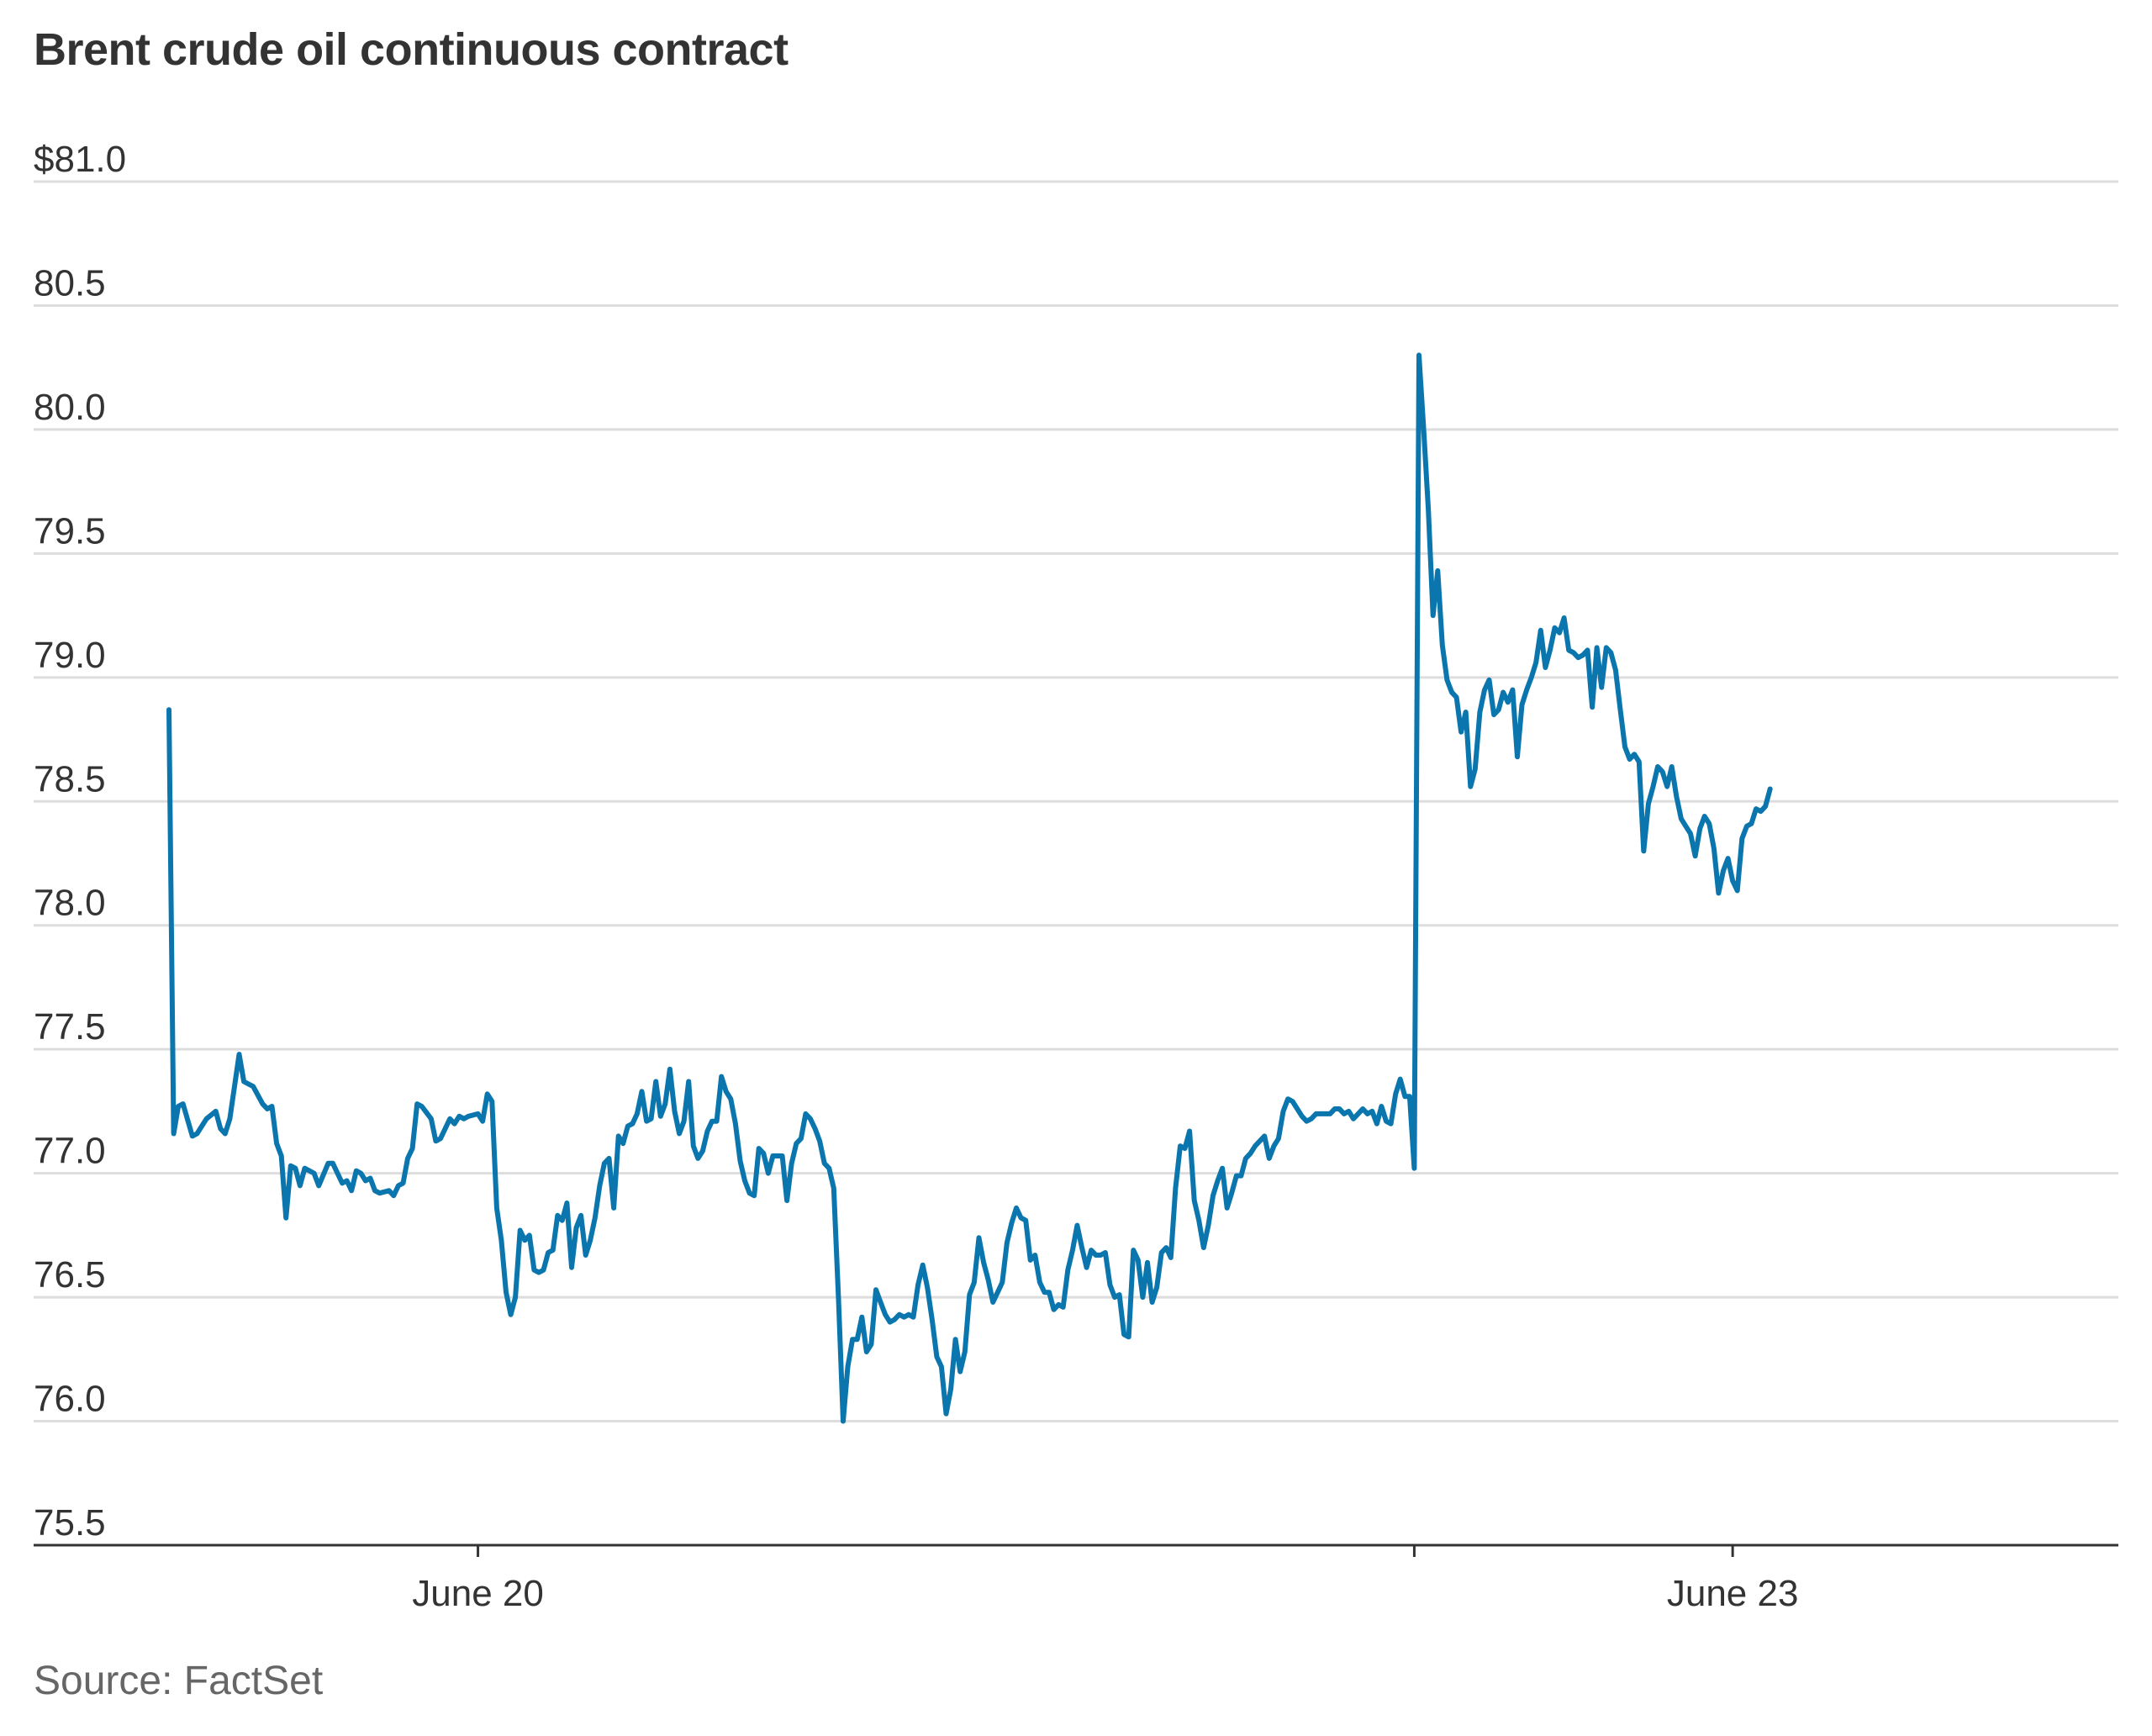 The width and height of the screenshot is (2152, 1736). Describe the element at coordinates (70, 407) in the screenshot. I see `y-tick-label: 80.0` at that location.